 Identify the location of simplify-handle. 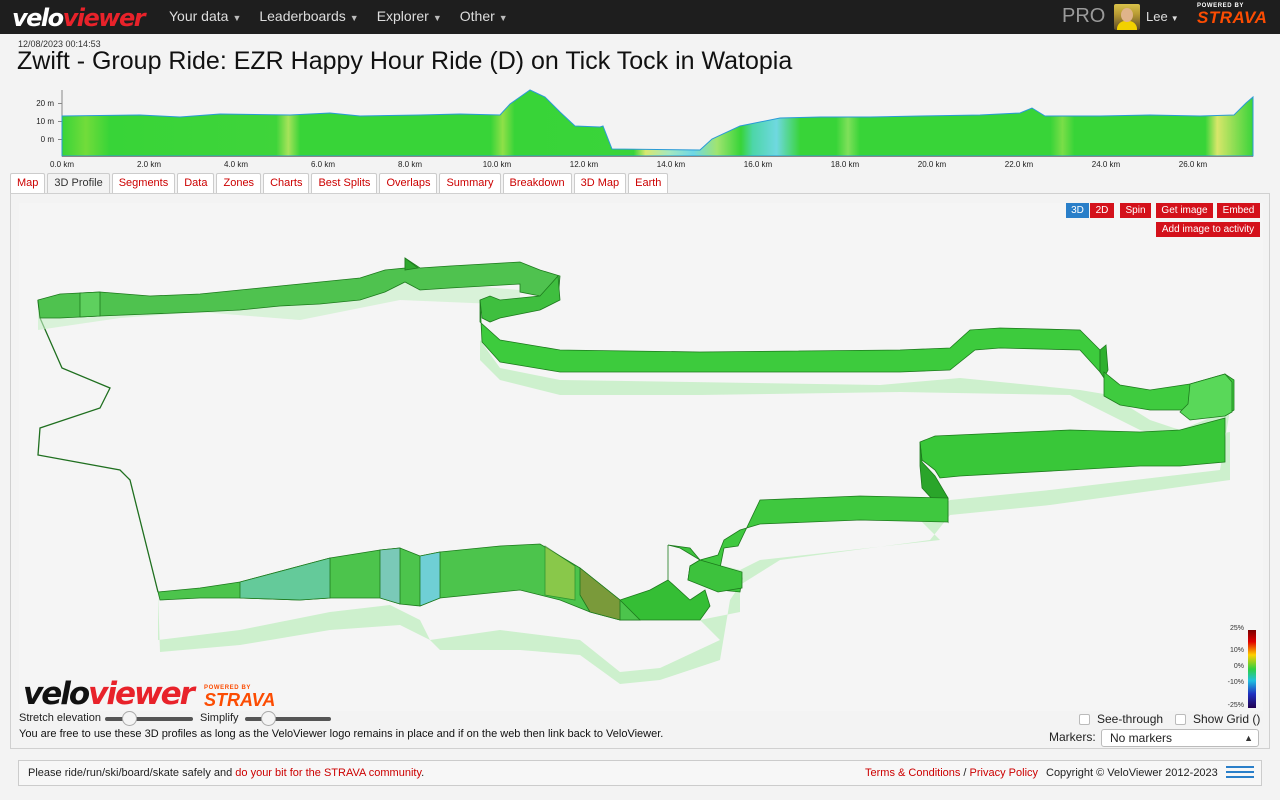
(268, 718).